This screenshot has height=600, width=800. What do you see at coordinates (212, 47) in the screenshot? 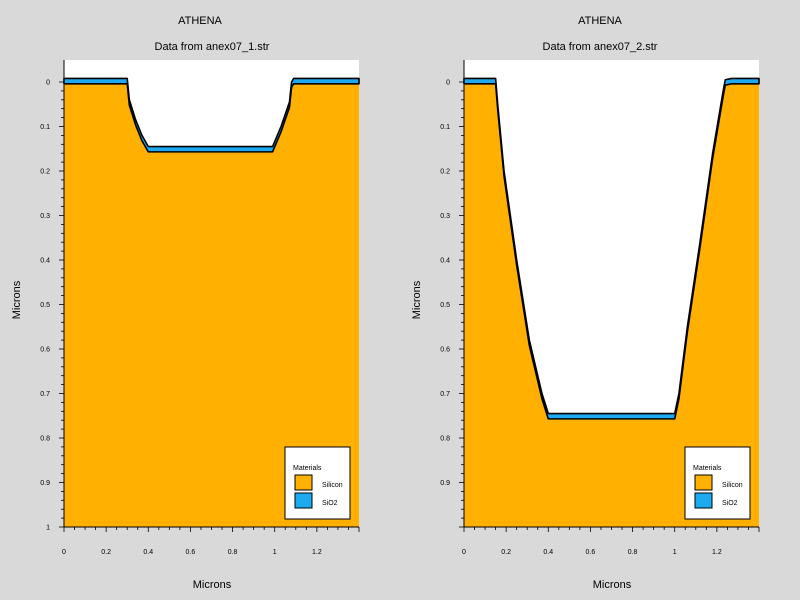
I see `chart-subtitle: Data from anex07_1.str` at bounding box center [212, 47].